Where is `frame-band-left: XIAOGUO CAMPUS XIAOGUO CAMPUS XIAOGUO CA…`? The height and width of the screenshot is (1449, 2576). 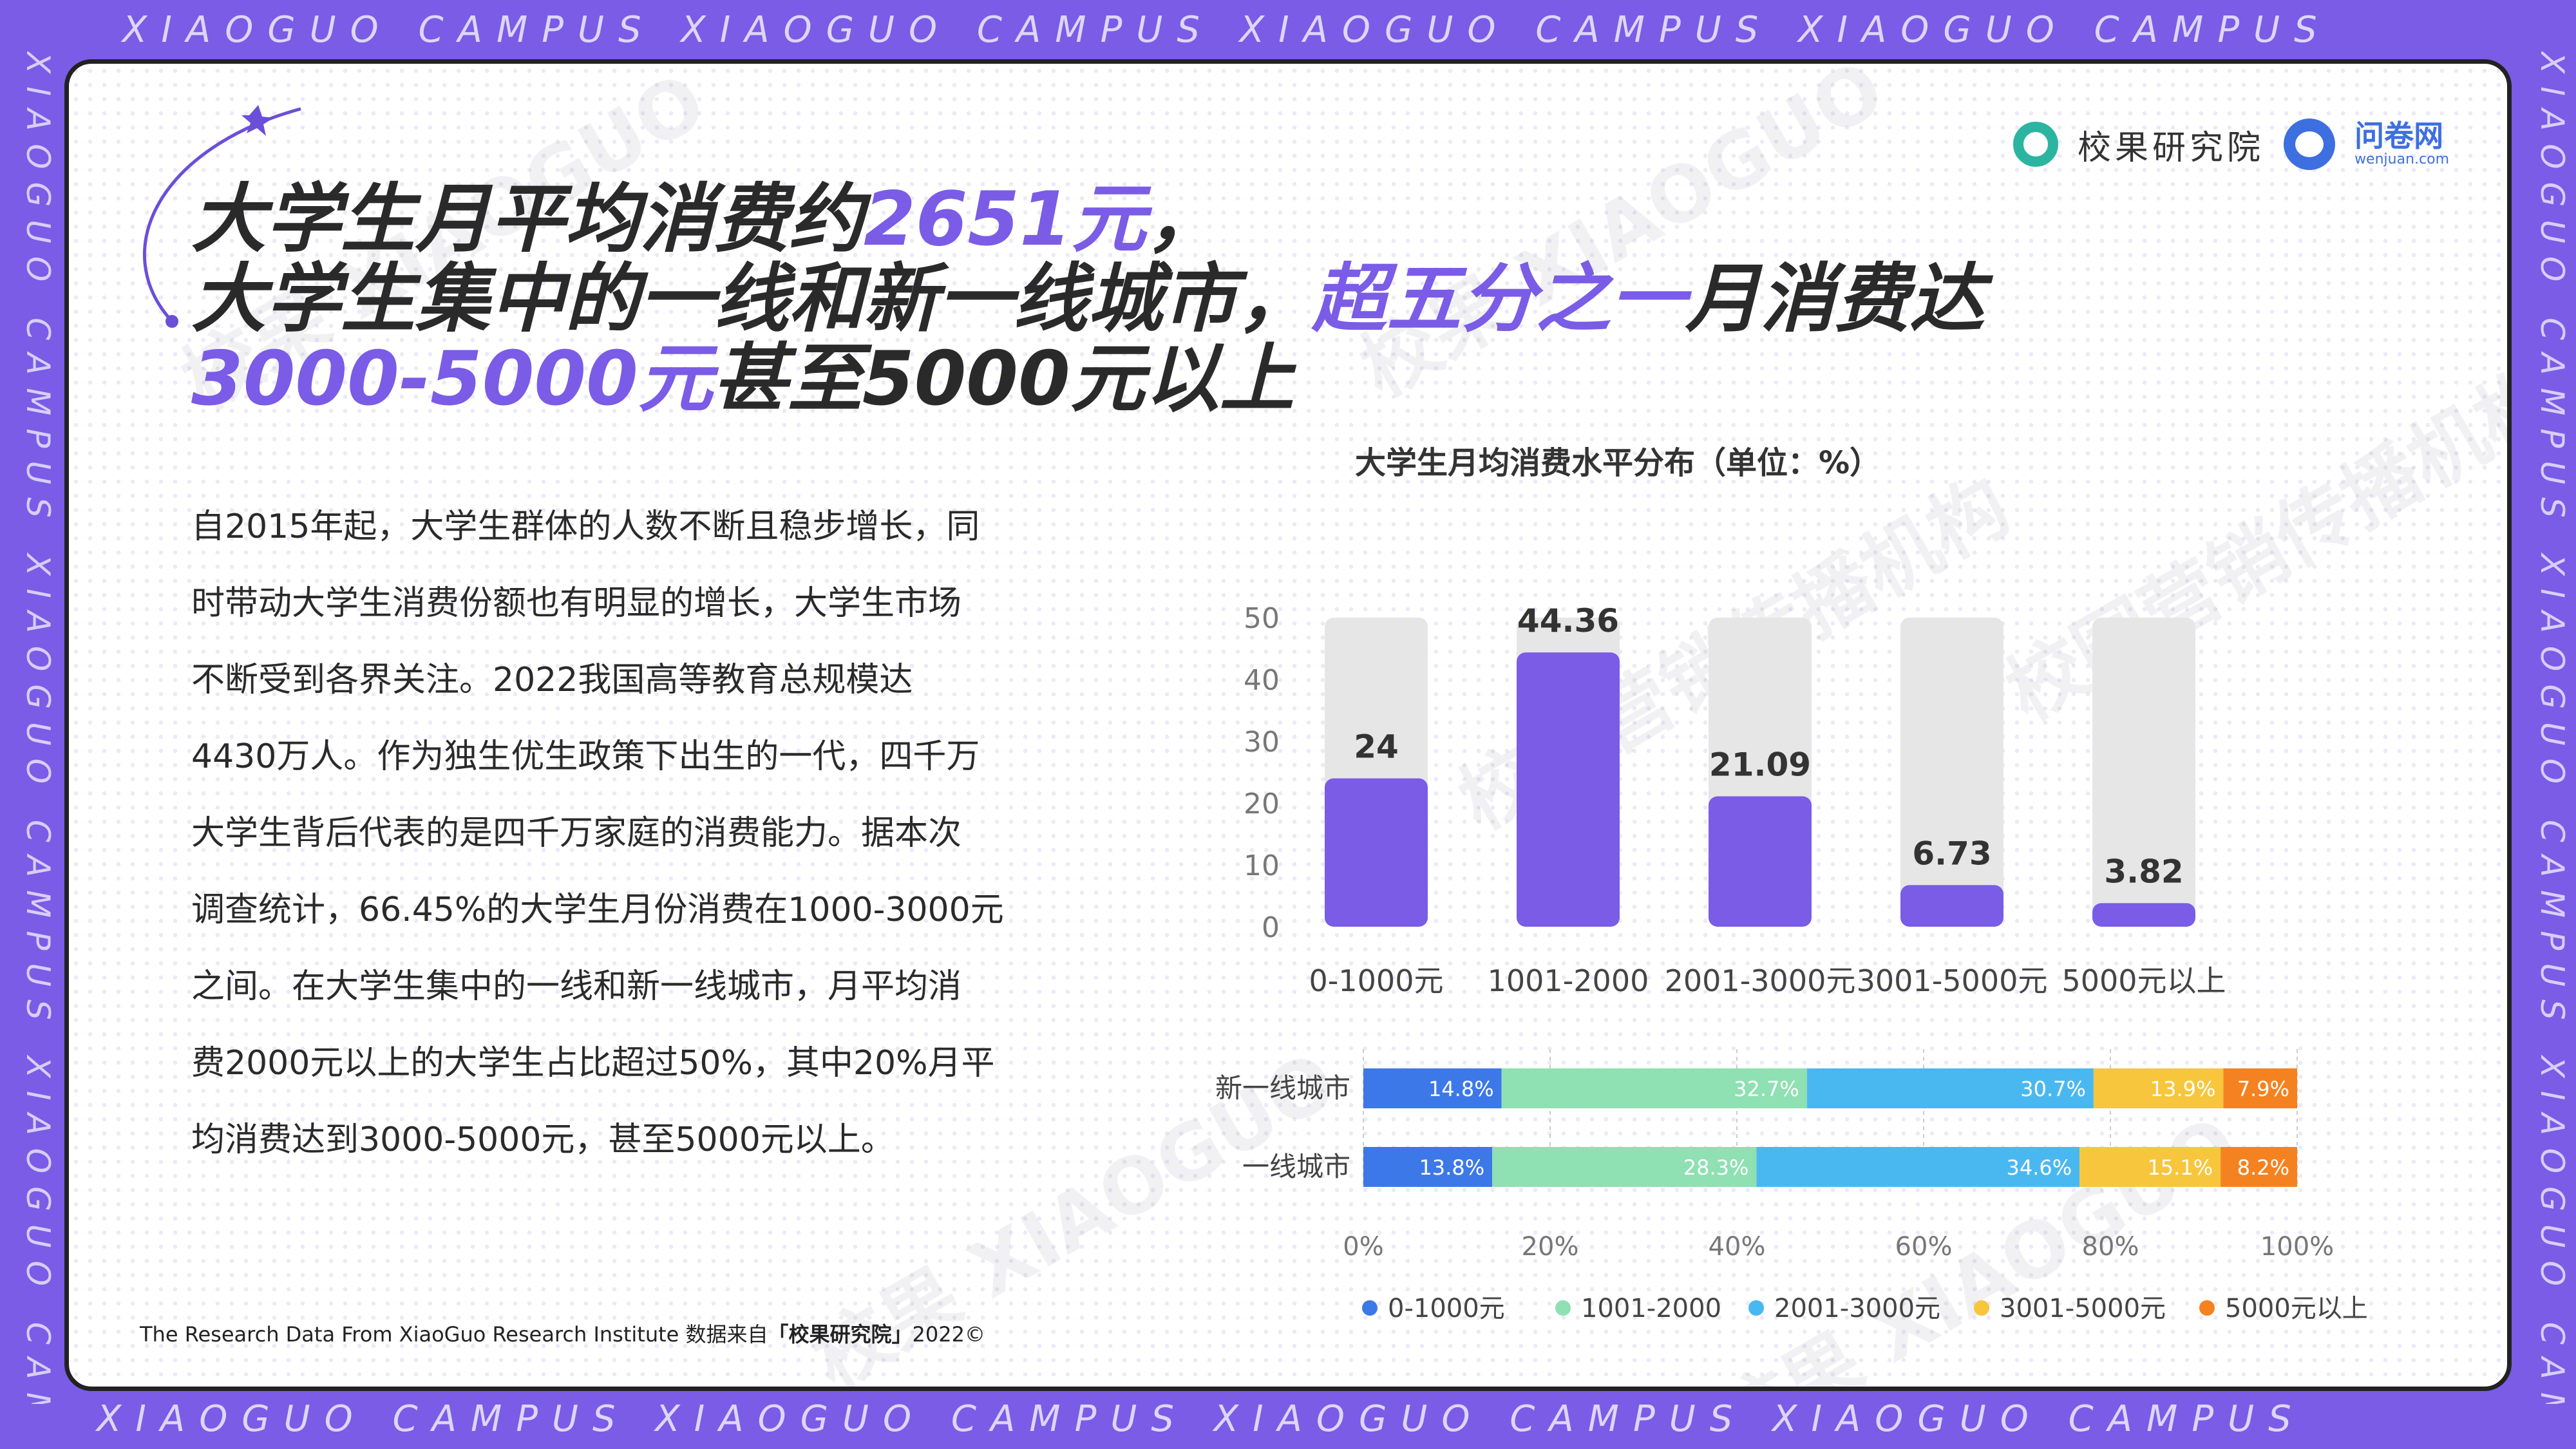 frame-band-left: XIAOGUO CAMPUS XIAOGUO CAMPUS XIAOGUO CA… is located at coordinates (38, 728).